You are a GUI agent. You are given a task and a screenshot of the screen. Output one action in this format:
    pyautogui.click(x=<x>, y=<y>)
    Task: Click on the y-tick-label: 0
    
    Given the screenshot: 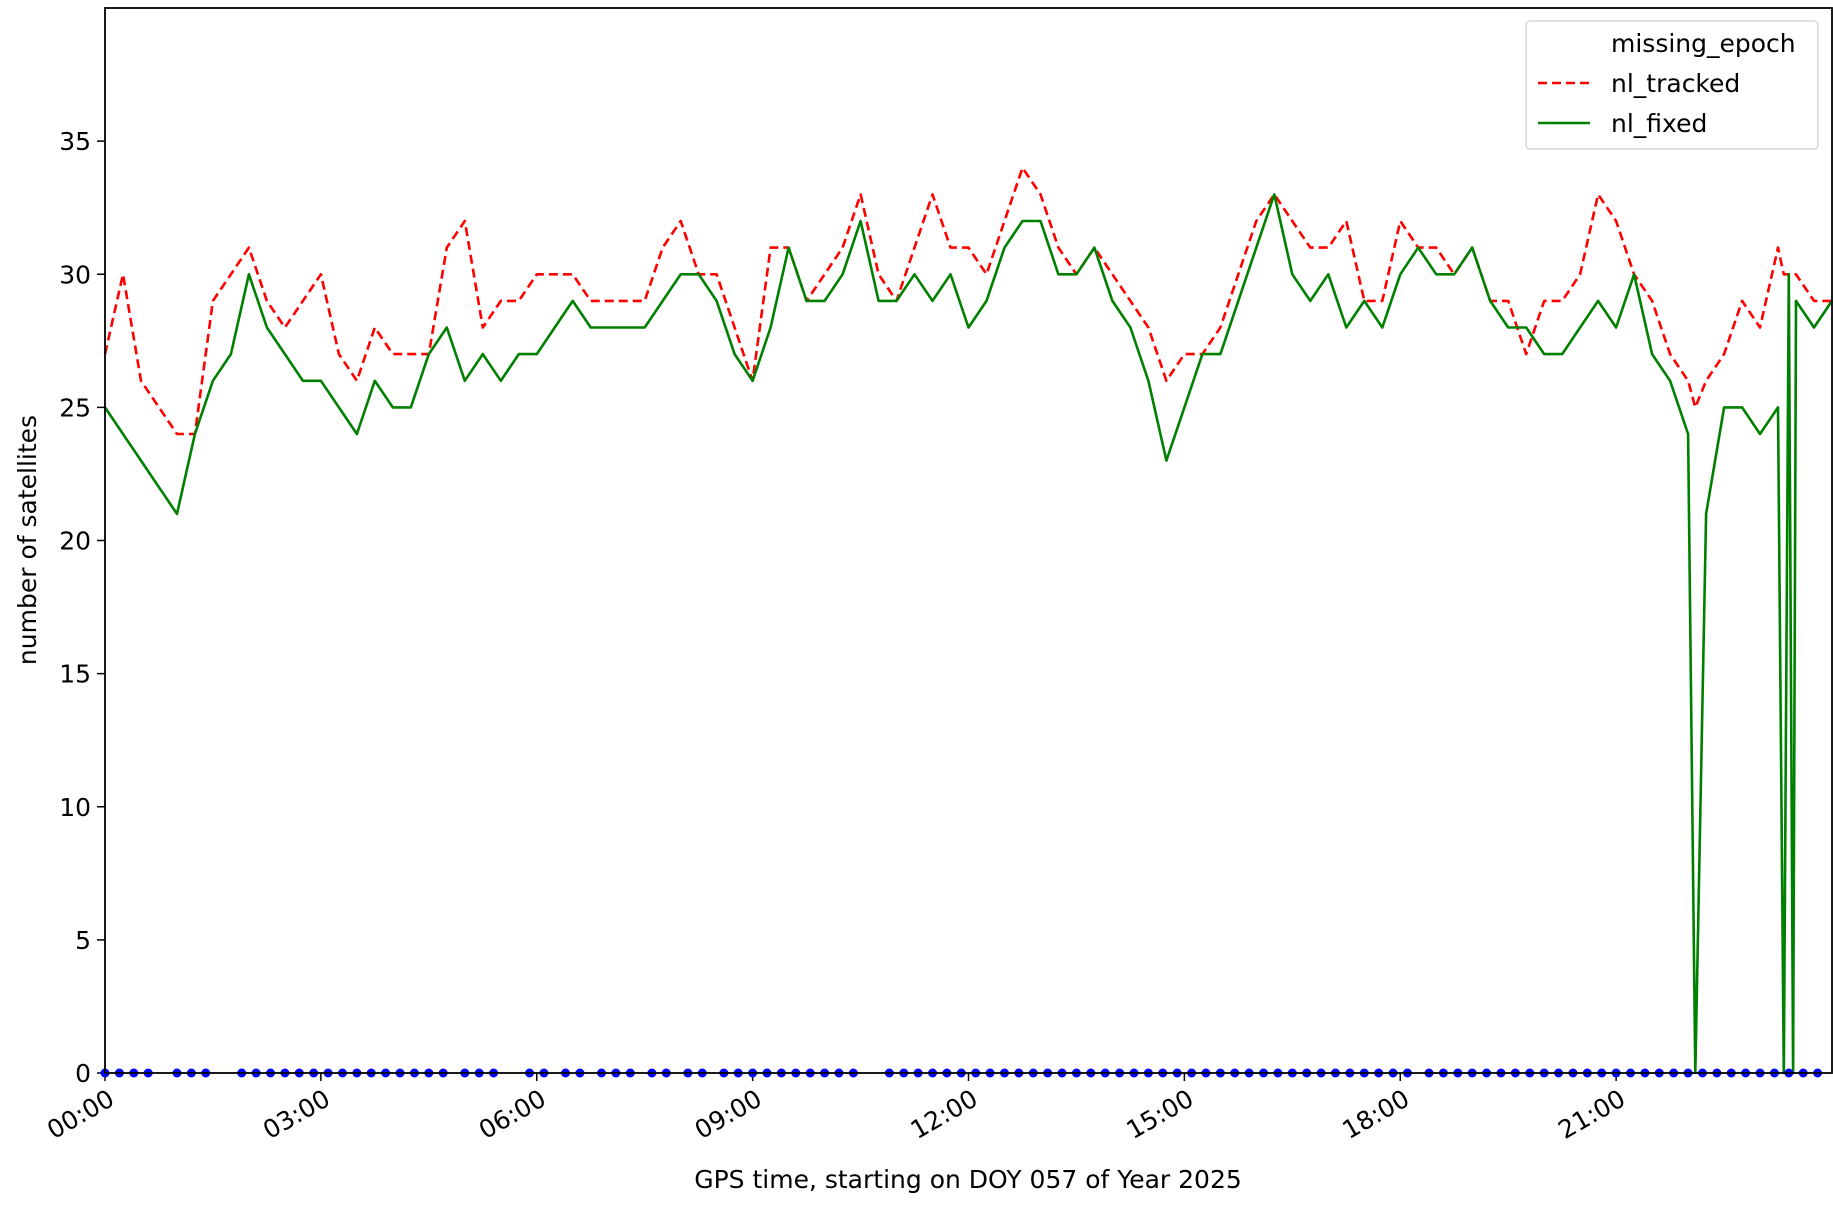 What is the action you would take?
    pyautogui.click(x=83, y=1073)
    